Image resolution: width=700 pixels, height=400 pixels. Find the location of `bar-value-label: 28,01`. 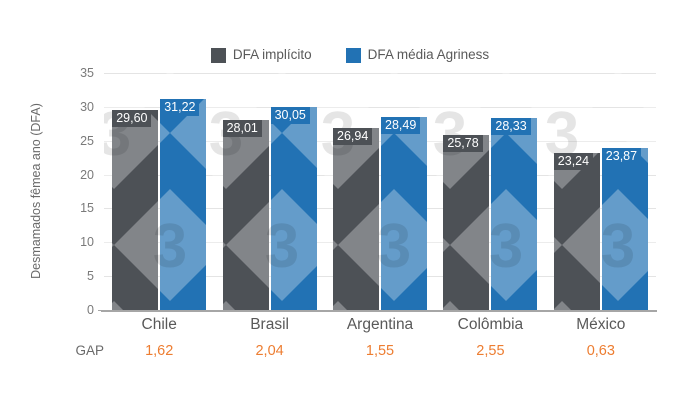

bar-value-label: 28,01 is located at coordinates (242, 129).